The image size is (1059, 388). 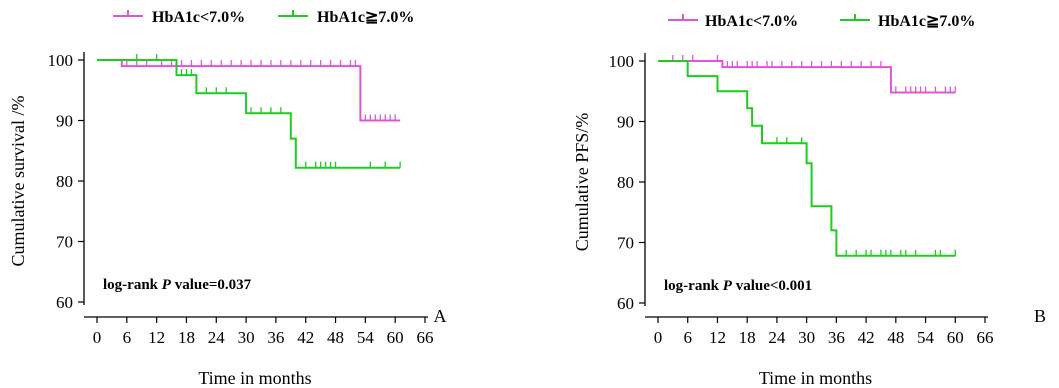 What do you see at coordinates (18, 181) in the screenshot?
I see `y-axis-label: Cumulative survival /%` at bounding box center [18, 181].